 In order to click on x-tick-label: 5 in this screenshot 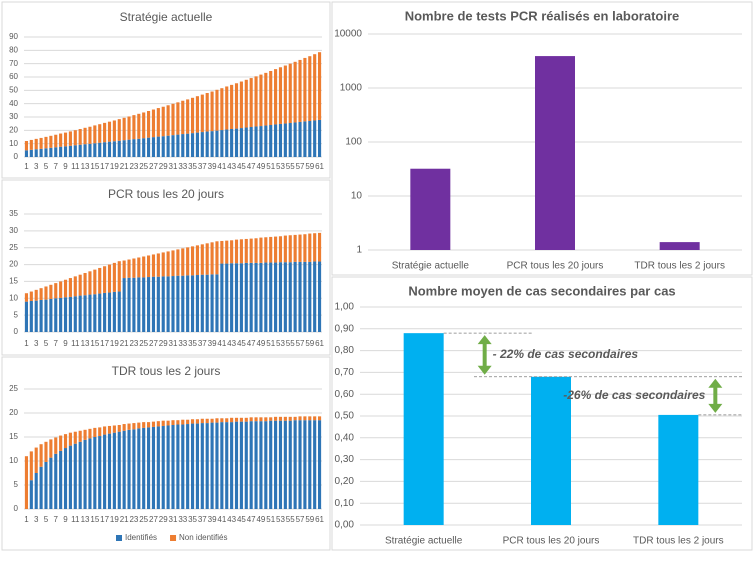, I will do `click(46, 343)`.